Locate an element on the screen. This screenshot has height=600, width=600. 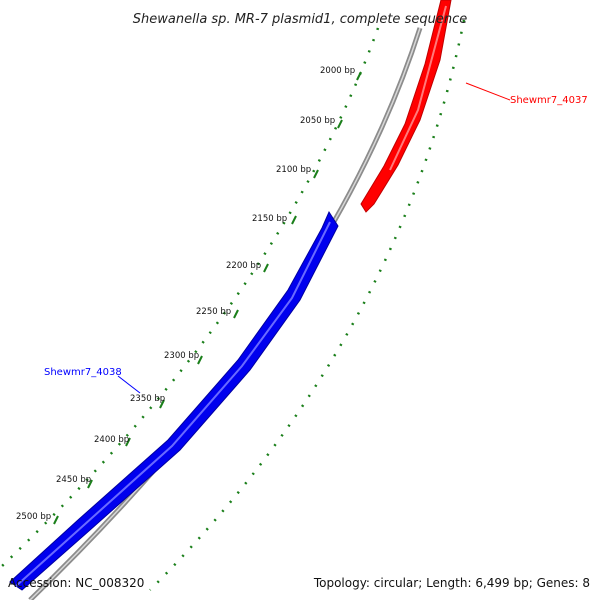
tick-label: 2150 bp is located at coordinates (269, 219).